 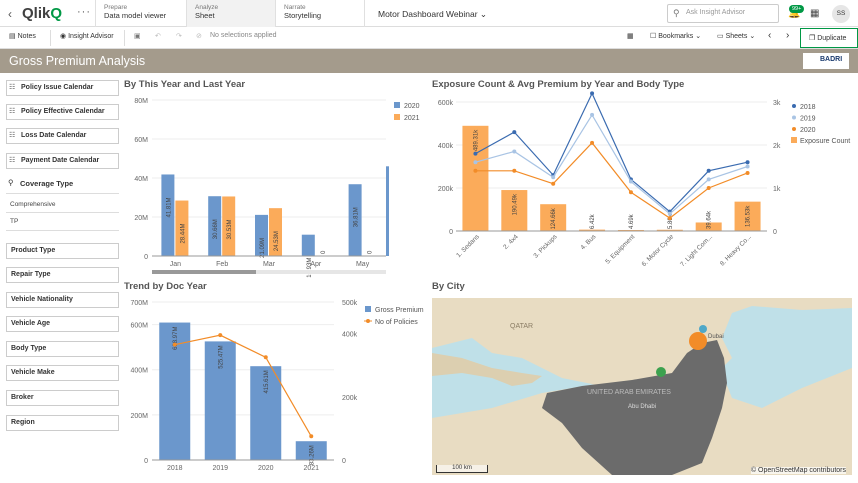 I want to click on coverage-item-tp: TP, so click(x=14, y=221).